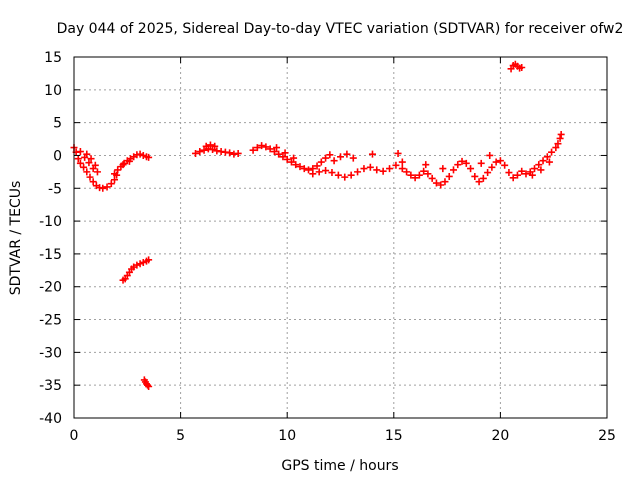  I want to click on series-arc-mid-a, so click(217, 149).